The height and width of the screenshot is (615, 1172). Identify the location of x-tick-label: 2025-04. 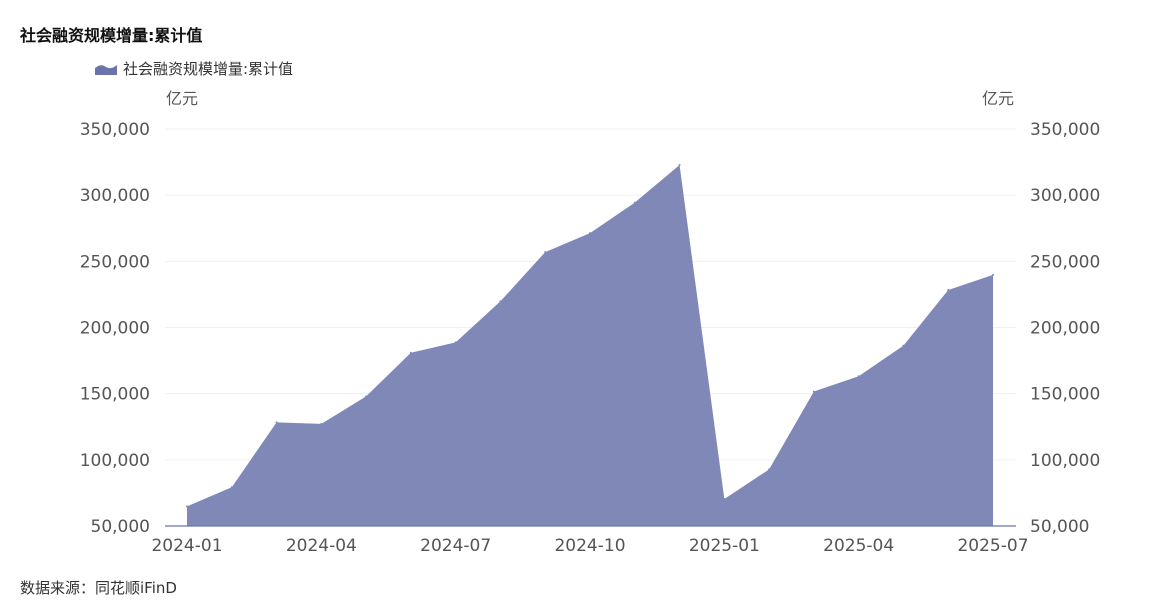
(858, 546).